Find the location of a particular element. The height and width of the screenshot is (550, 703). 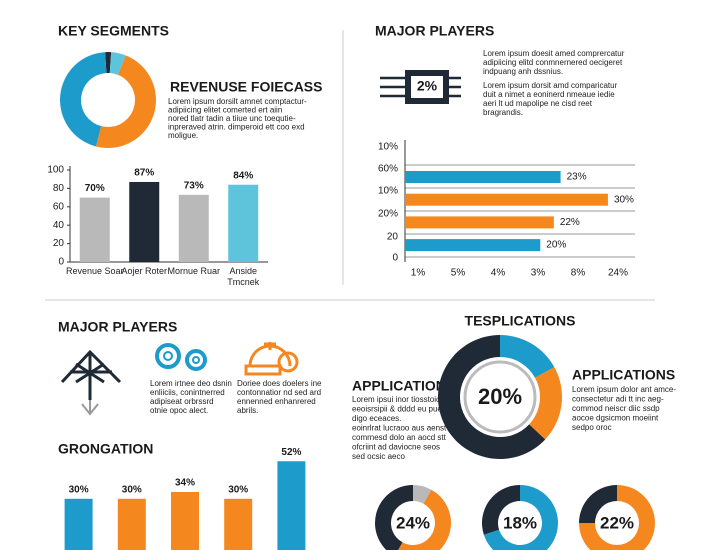

paragraph-line: comrnesd dolo an aocd stt is located at coordinates (399, 437).